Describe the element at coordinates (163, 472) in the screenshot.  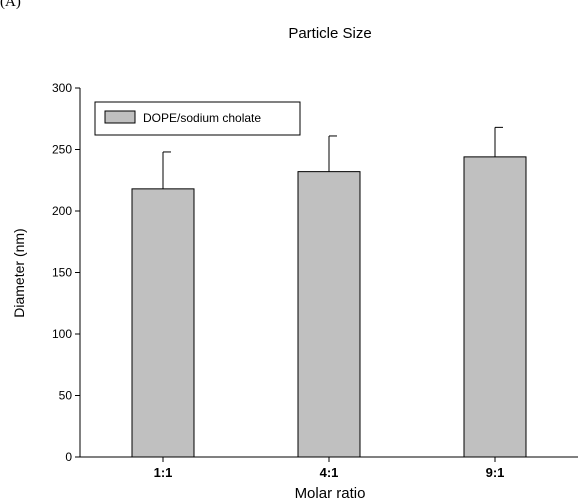
I see `x-tick-label: 1:1` at that location.